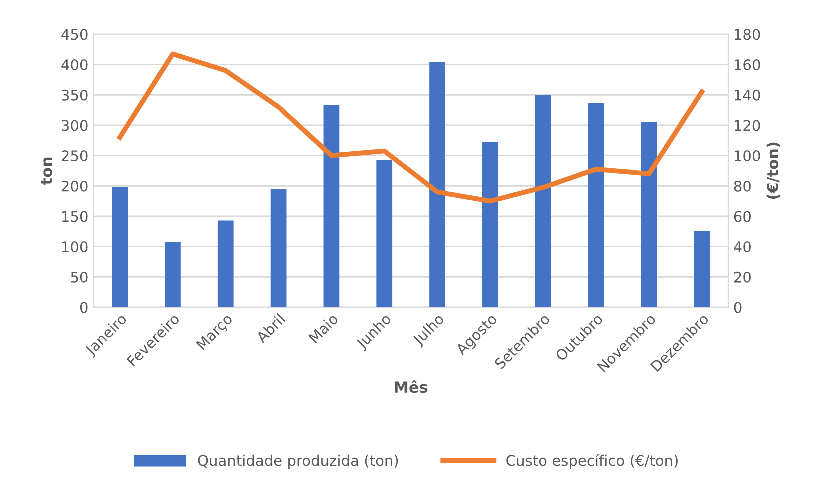 This screenshot has width=814, height=492. Describe the element at coordinates (84, 308) in the screenshot. I see `y-tick-label: 0` at that location.